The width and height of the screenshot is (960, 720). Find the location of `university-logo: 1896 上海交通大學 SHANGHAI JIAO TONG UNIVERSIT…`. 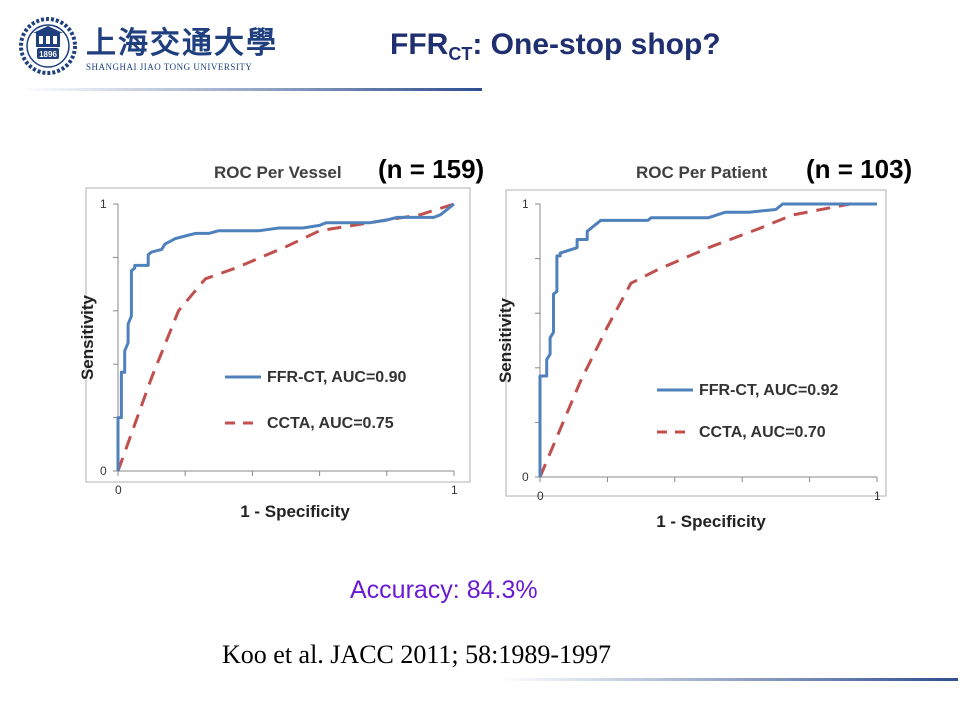

university-logo: 1896 上海交通大學 SHANGHAI JIAO TONG UNIVERSIT… is located at coordinates (147, 46).